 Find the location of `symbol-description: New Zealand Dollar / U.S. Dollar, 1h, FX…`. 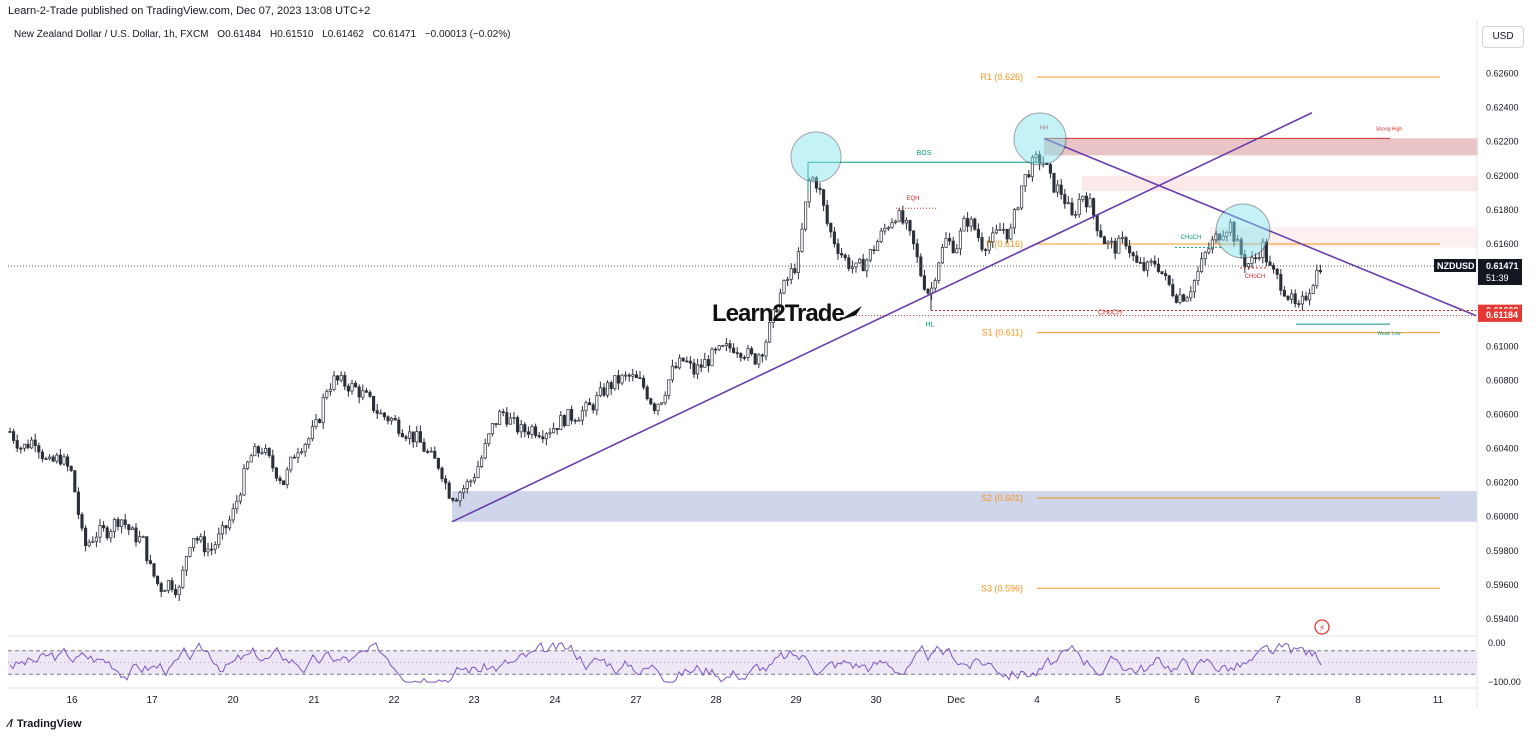

symbol-description: New Zealand Dollar / U.S. Dollar, 1h, FX… is located at coordinates (111, 34).